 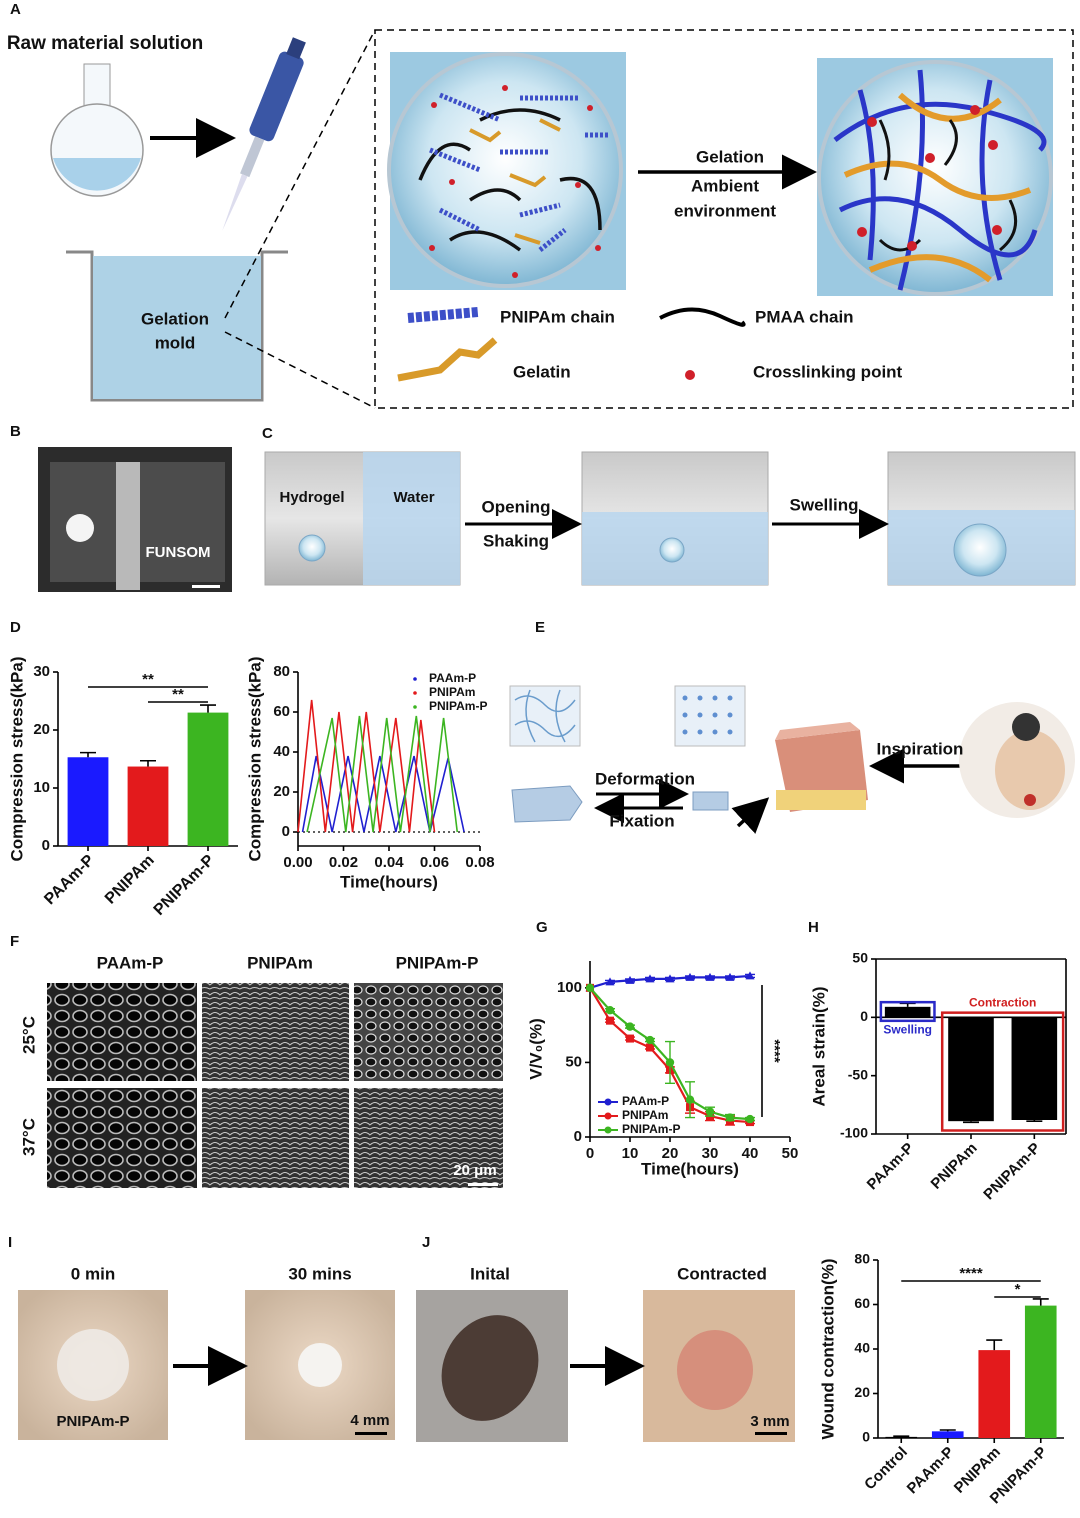 I want to click on x-tick-label: PNIPAm-P, so click(x=184, y=885).